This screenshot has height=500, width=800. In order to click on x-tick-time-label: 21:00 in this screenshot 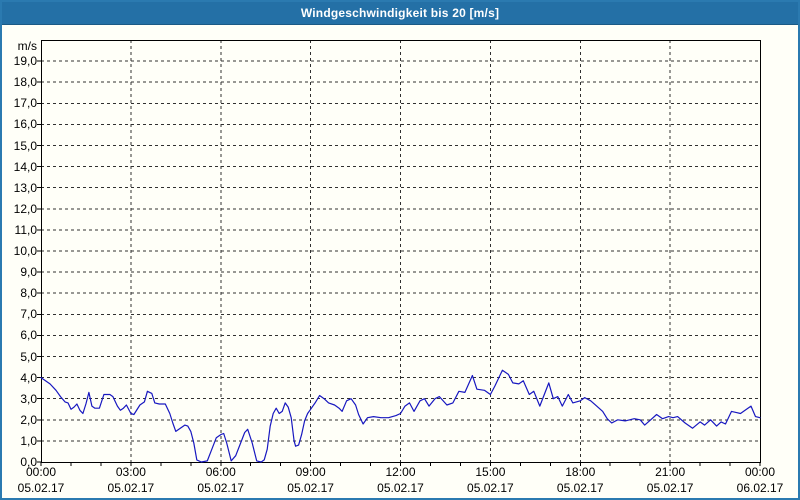, I will do `click(670, 472)`.